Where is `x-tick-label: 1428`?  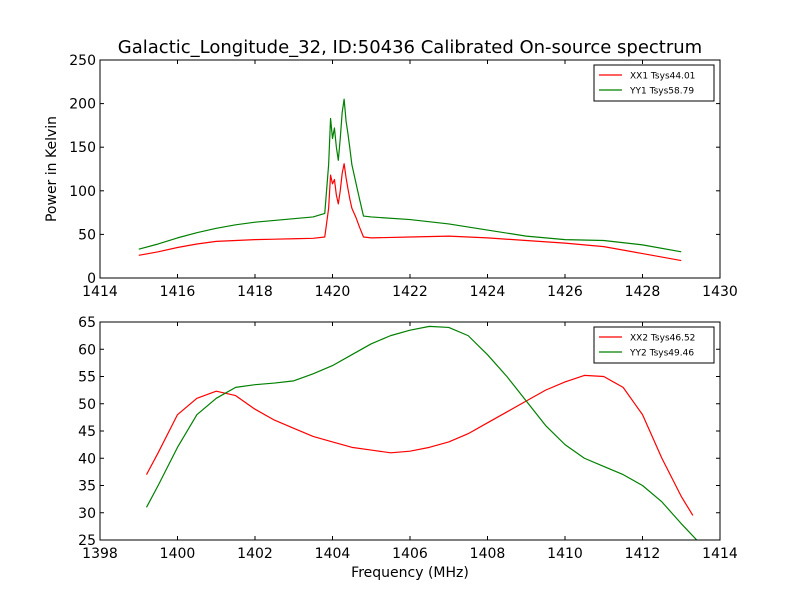
x-tick-label: 1428 is located at coordinates (643, 292).